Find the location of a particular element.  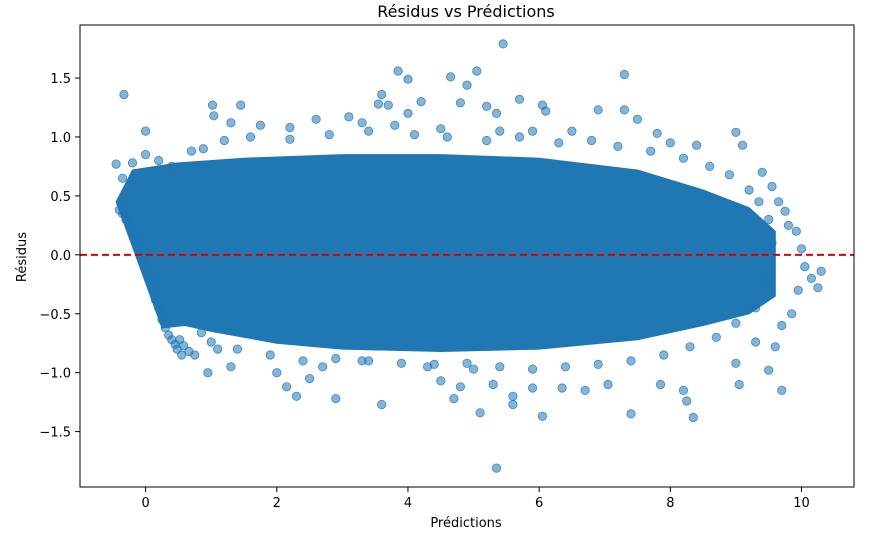

x-tick-label: 0 is located at coordinates (145, 503).